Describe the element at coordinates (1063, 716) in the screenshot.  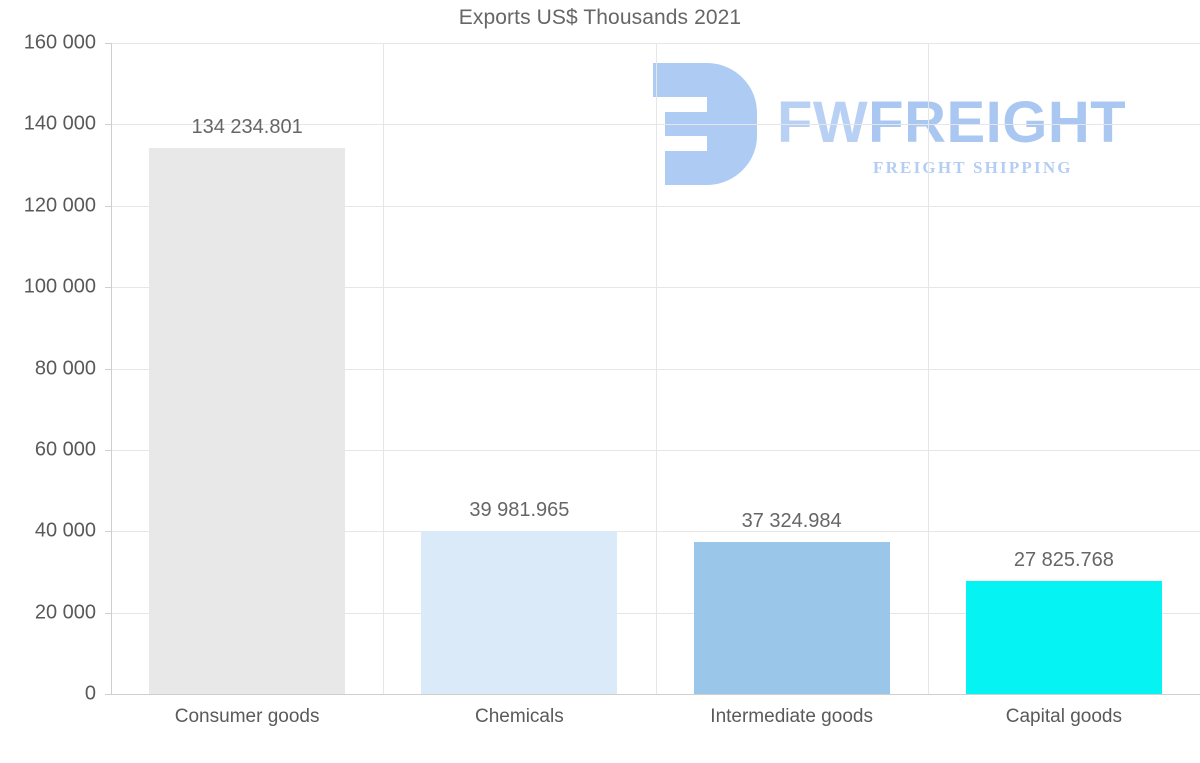
I see `x-axis-category-label: Capital goods` at that location.